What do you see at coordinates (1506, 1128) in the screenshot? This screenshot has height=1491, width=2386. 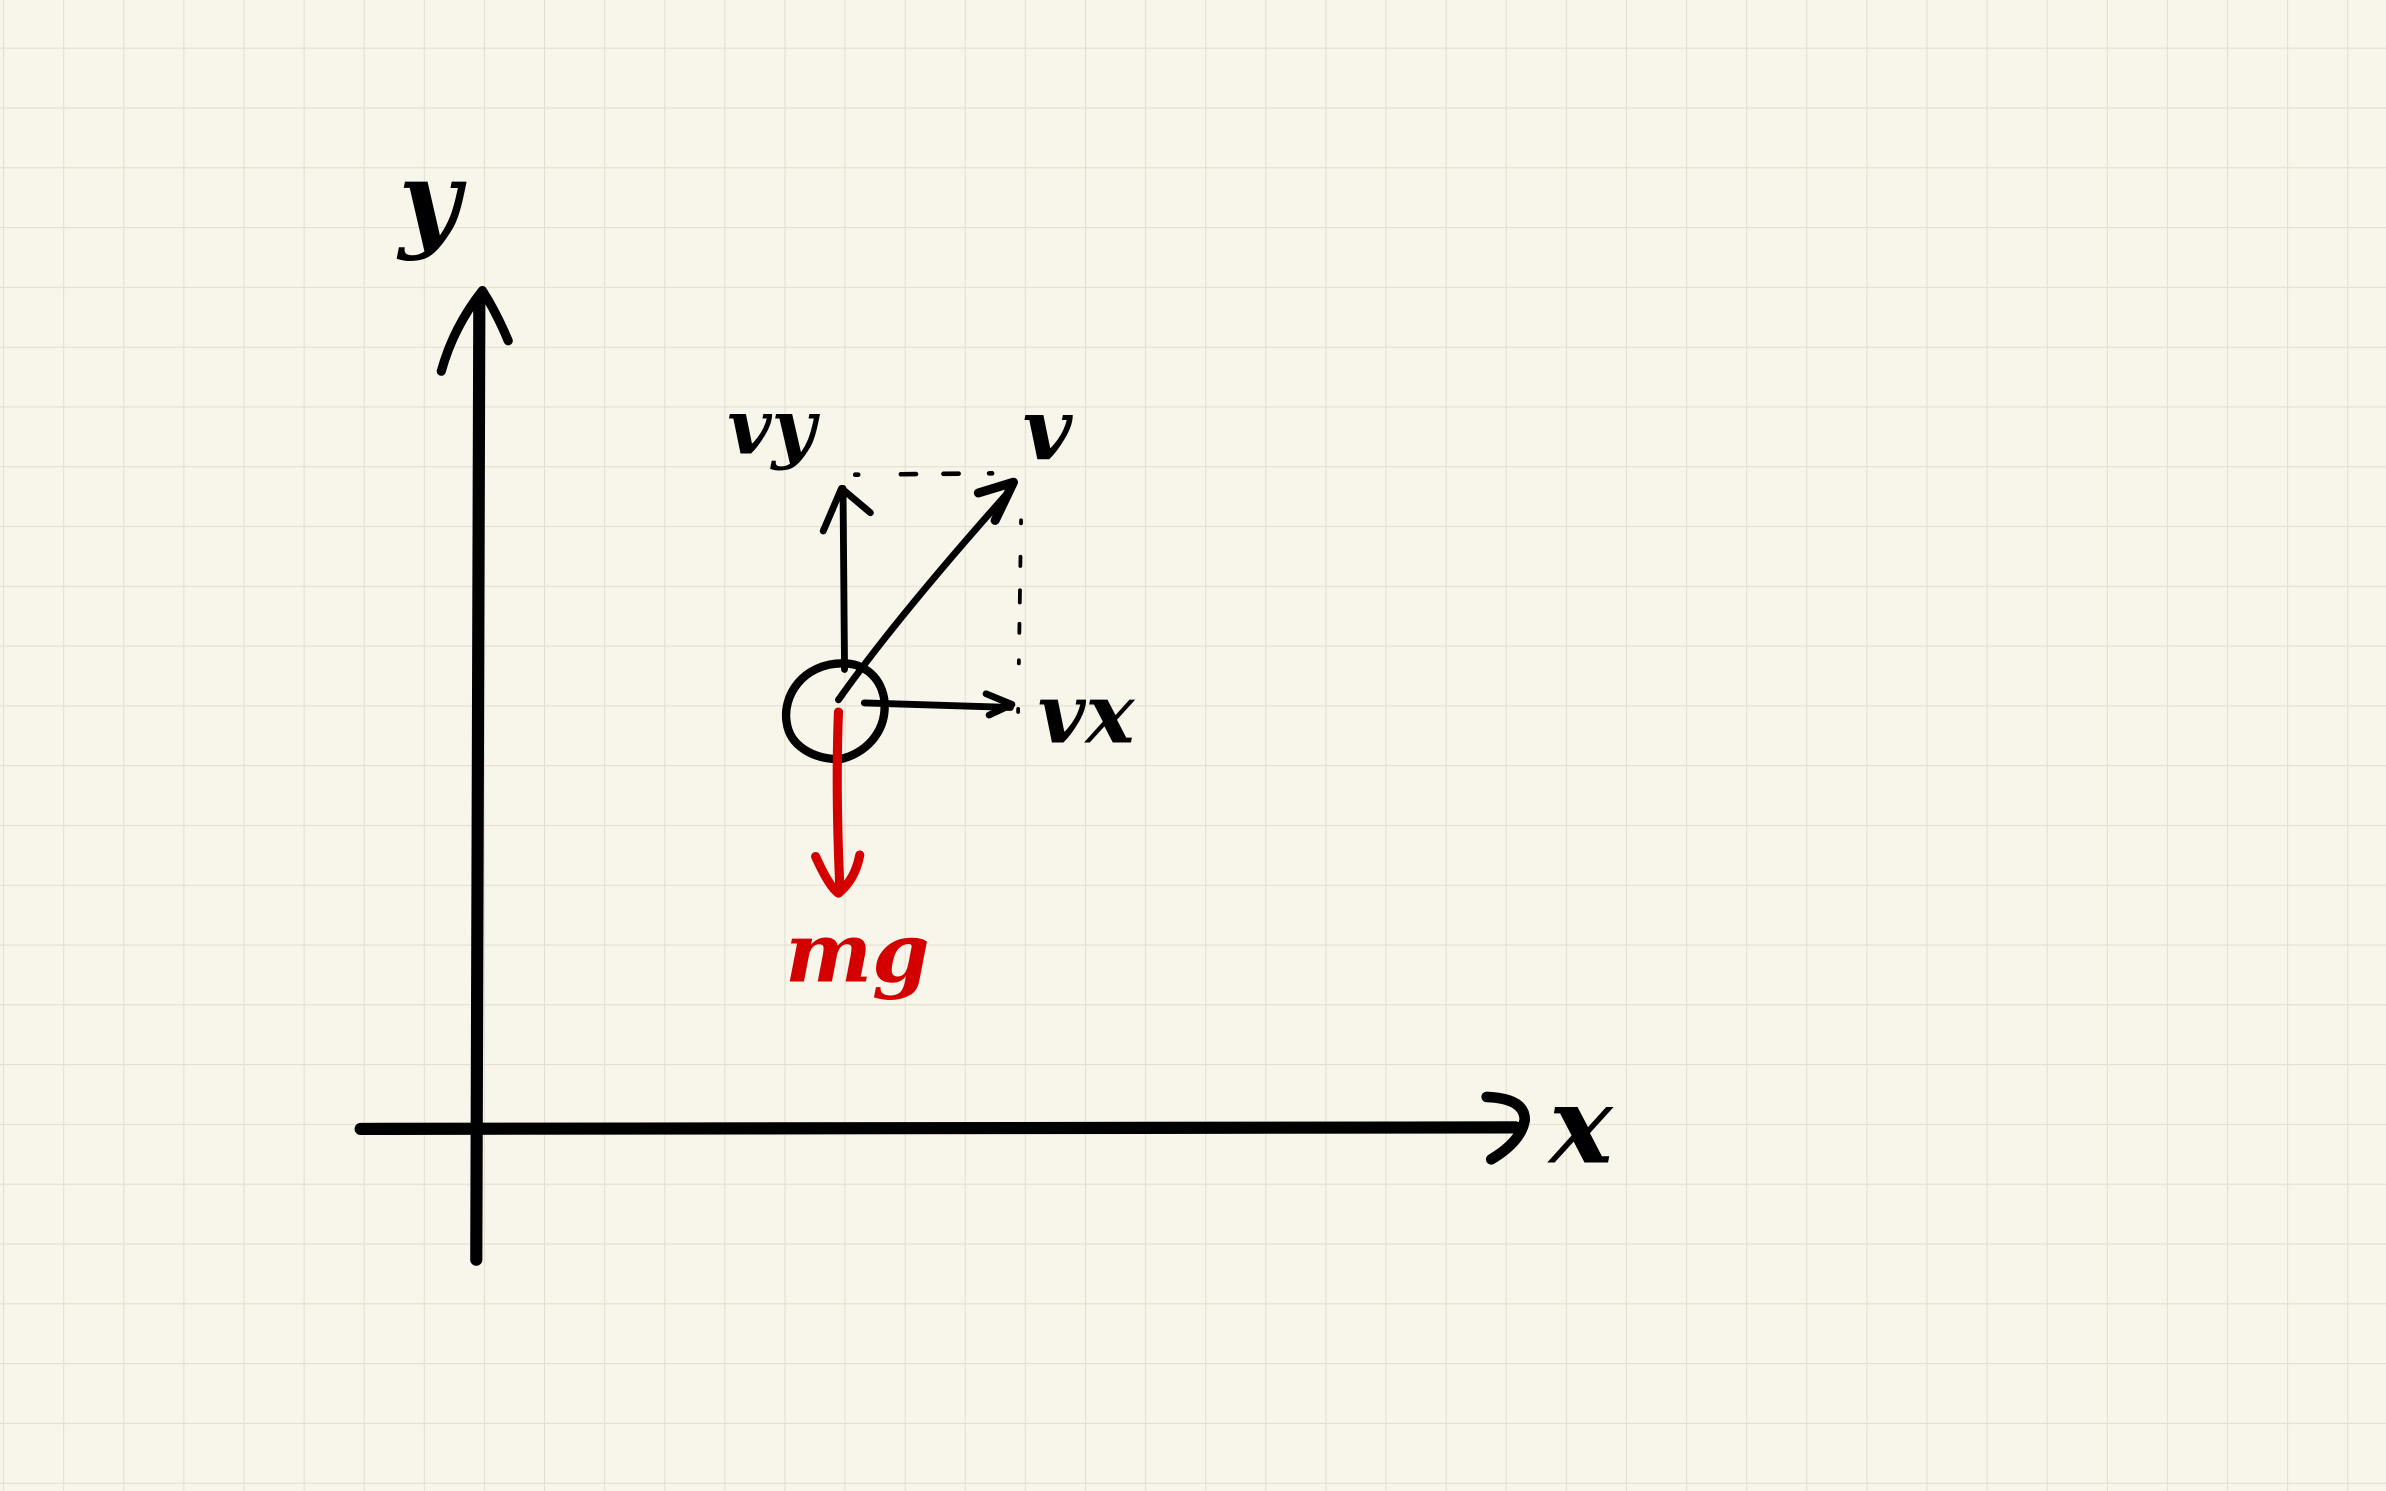 I see `x-axis-arrowhead` at bounding box center [1506, 1128].